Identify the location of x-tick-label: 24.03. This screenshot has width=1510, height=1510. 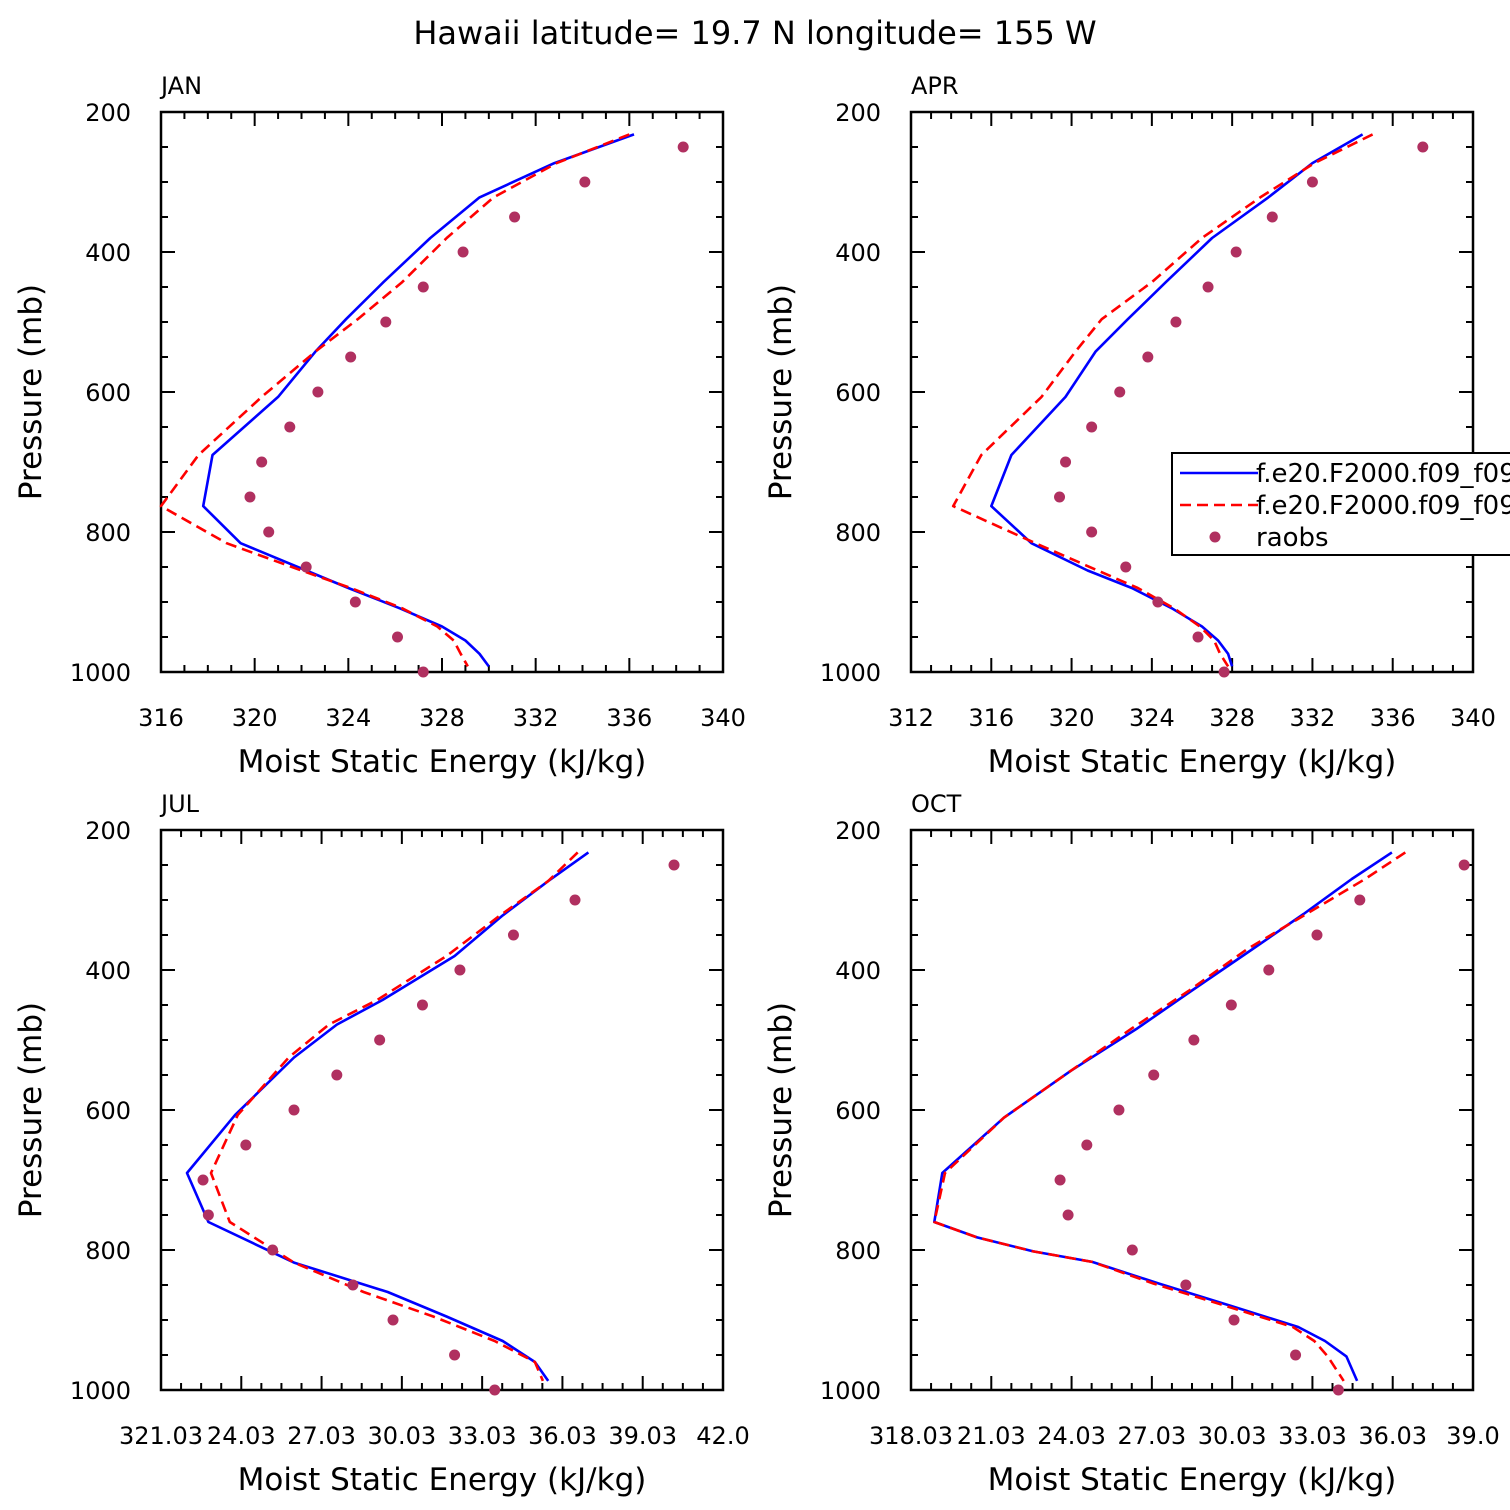
(1071, 1436).